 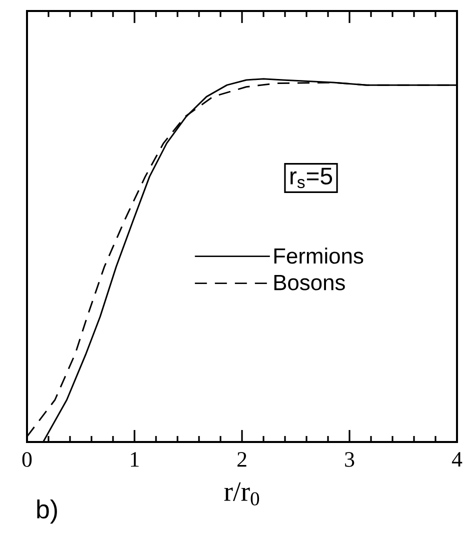 What do you see at coordinates (319, 256) in the screenshot?
I see `legend-label: Fermions` at bounding box center [319, 256].